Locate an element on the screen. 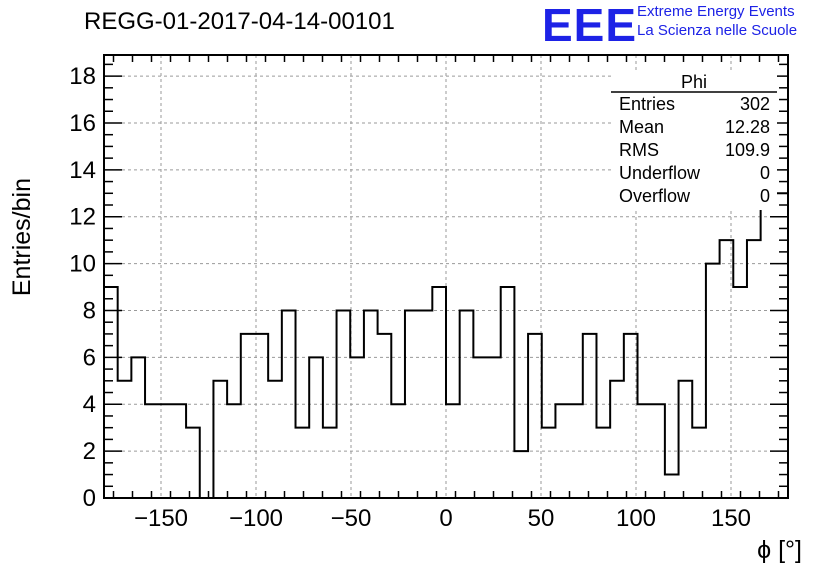 This screenshot has height=572, width=836. y-tick-label: 14 is located at coordinates (82, 170).